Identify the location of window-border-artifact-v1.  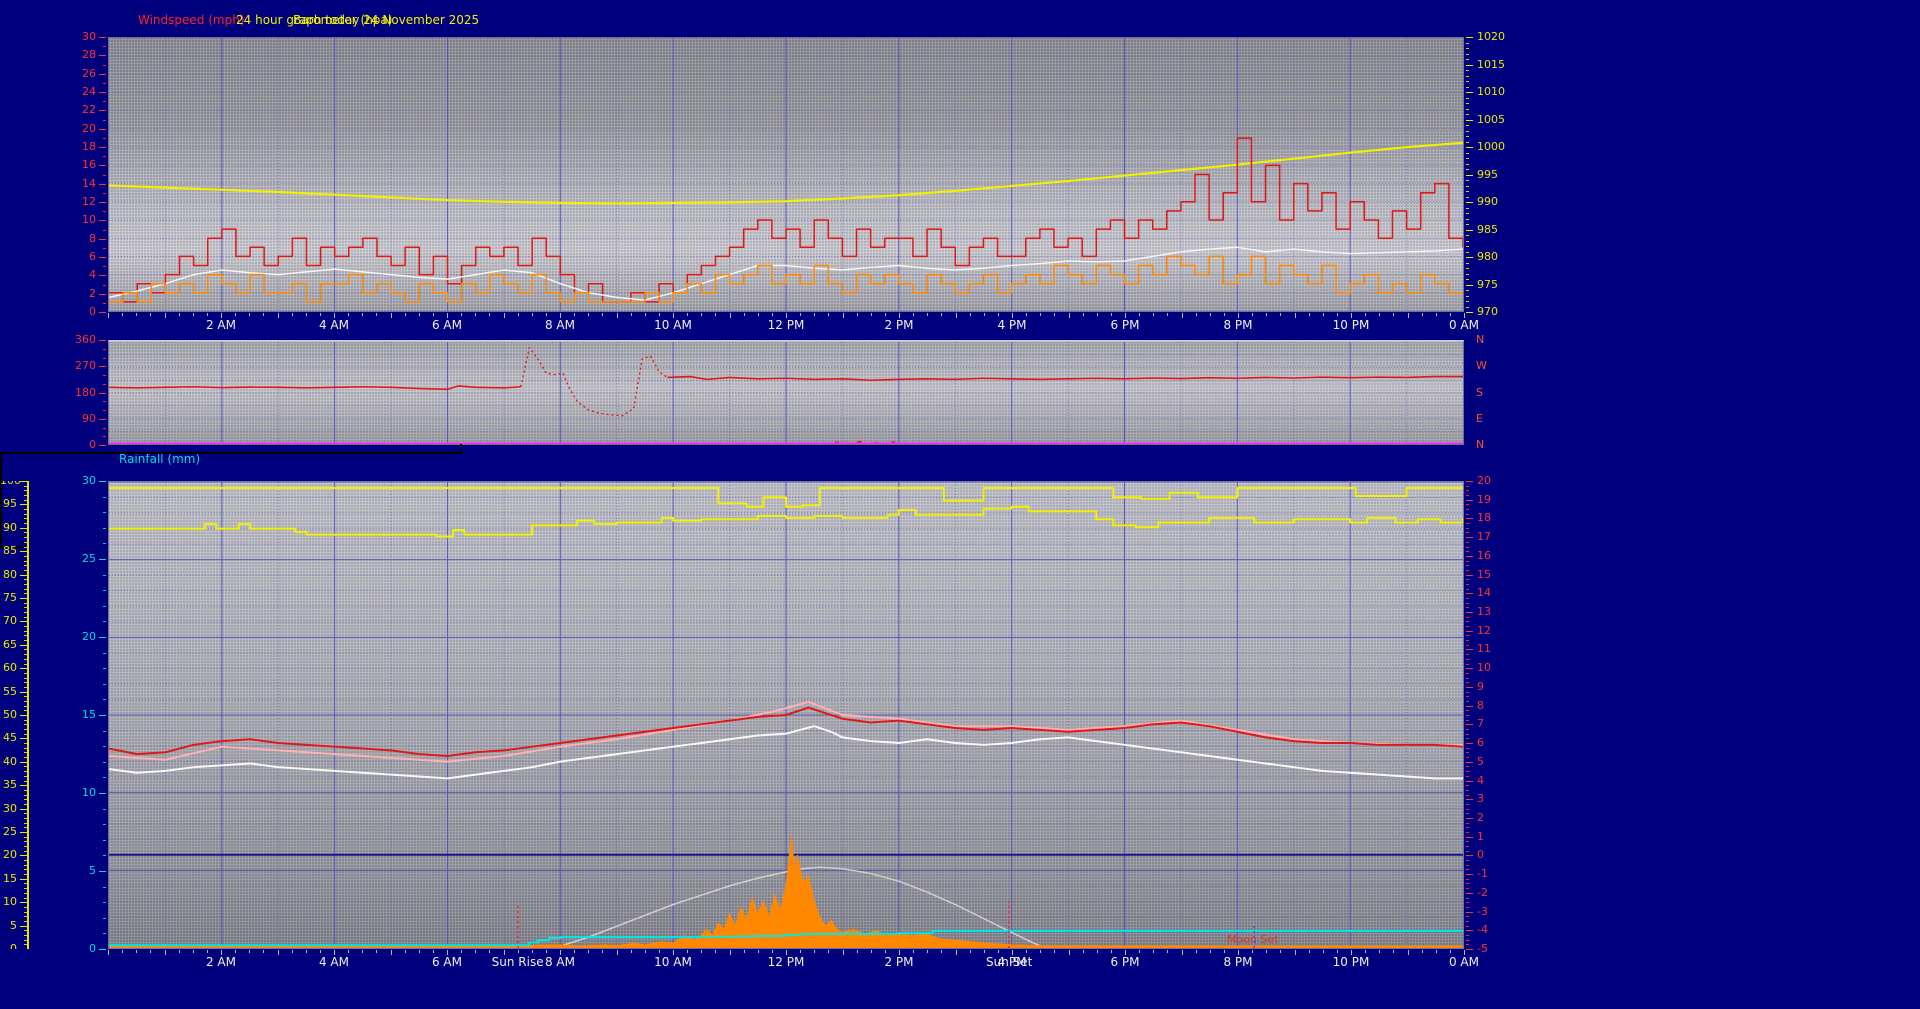
(461, 449).